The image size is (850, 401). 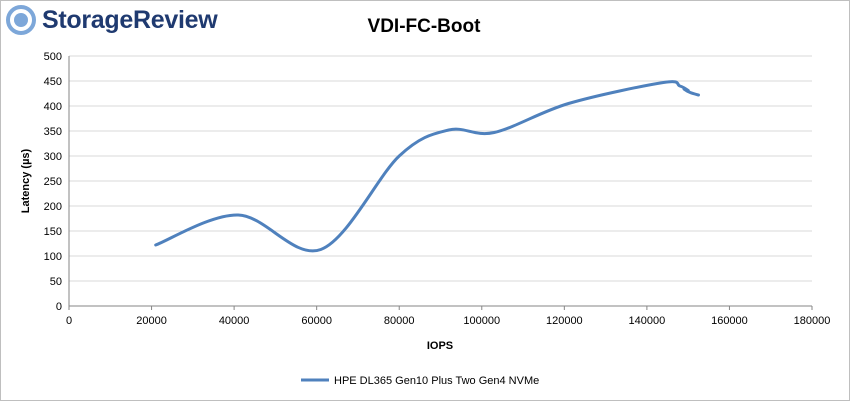 What do you see at coordinates (21, 20) in the screenshot?
I see `storagereview-logo-icon` at bounding box center [21, 20].